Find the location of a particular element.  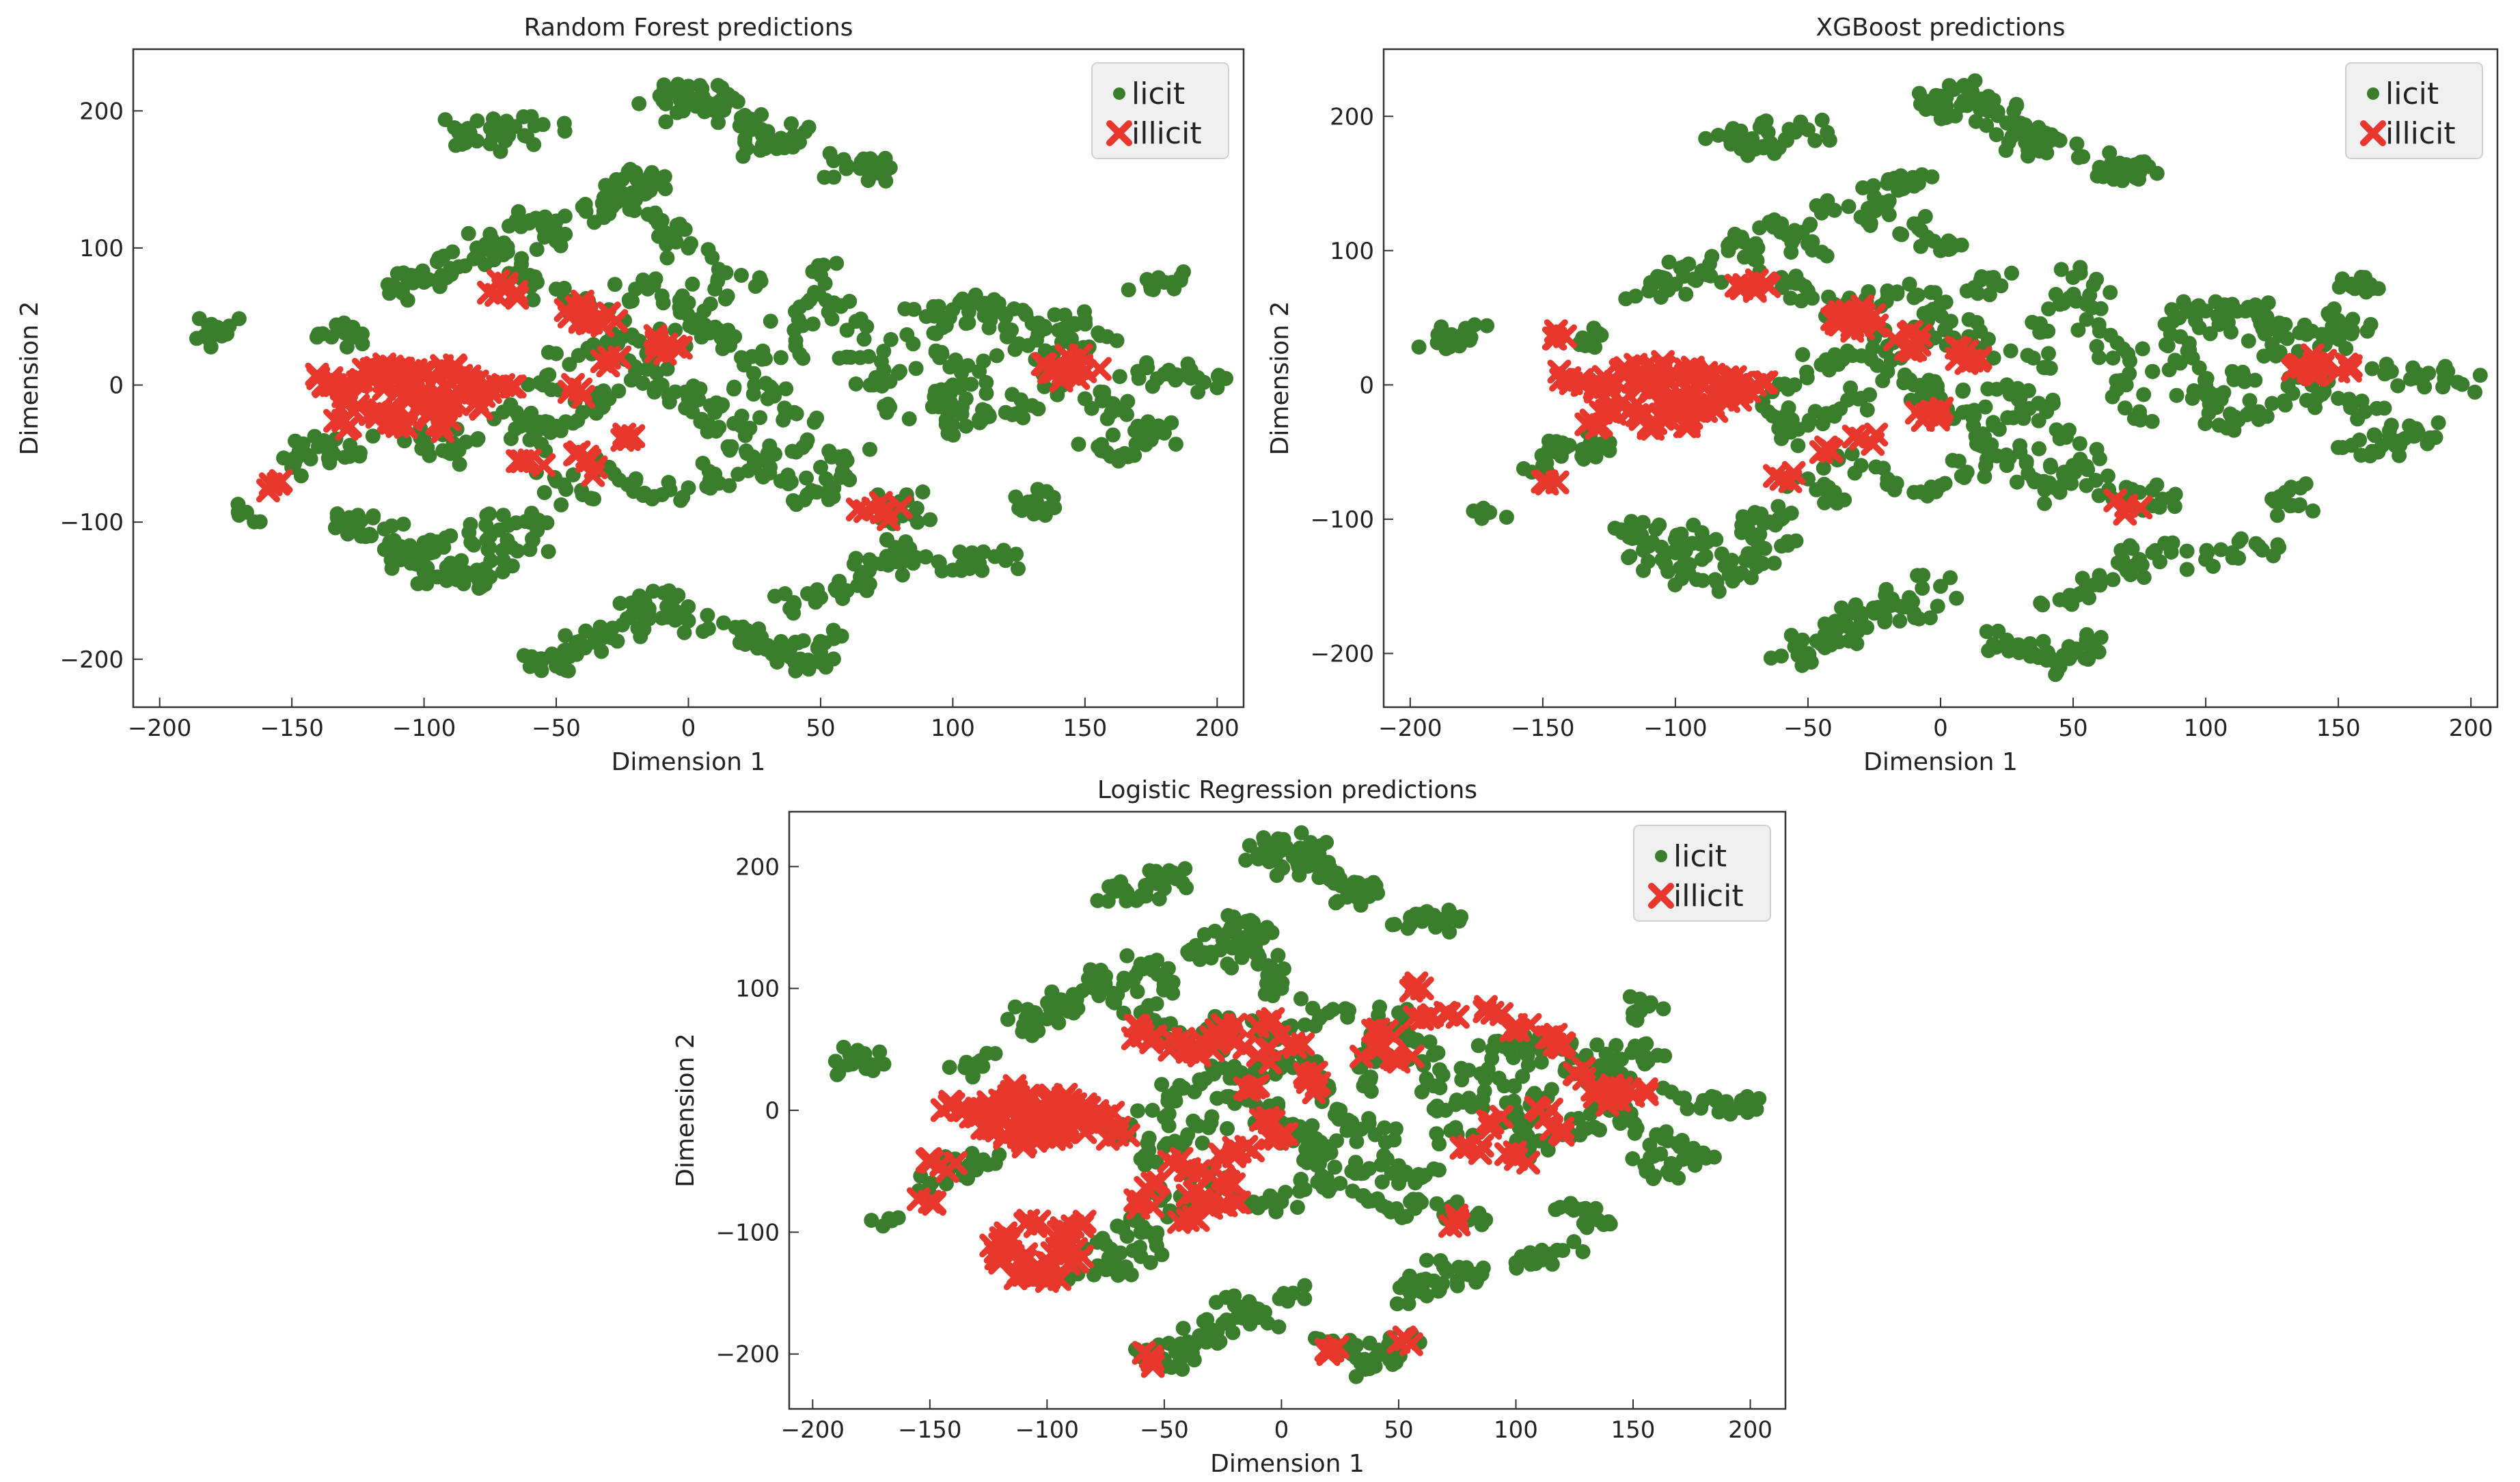

legend-illicit-label: illicit is located at coordinates (2420, 133).